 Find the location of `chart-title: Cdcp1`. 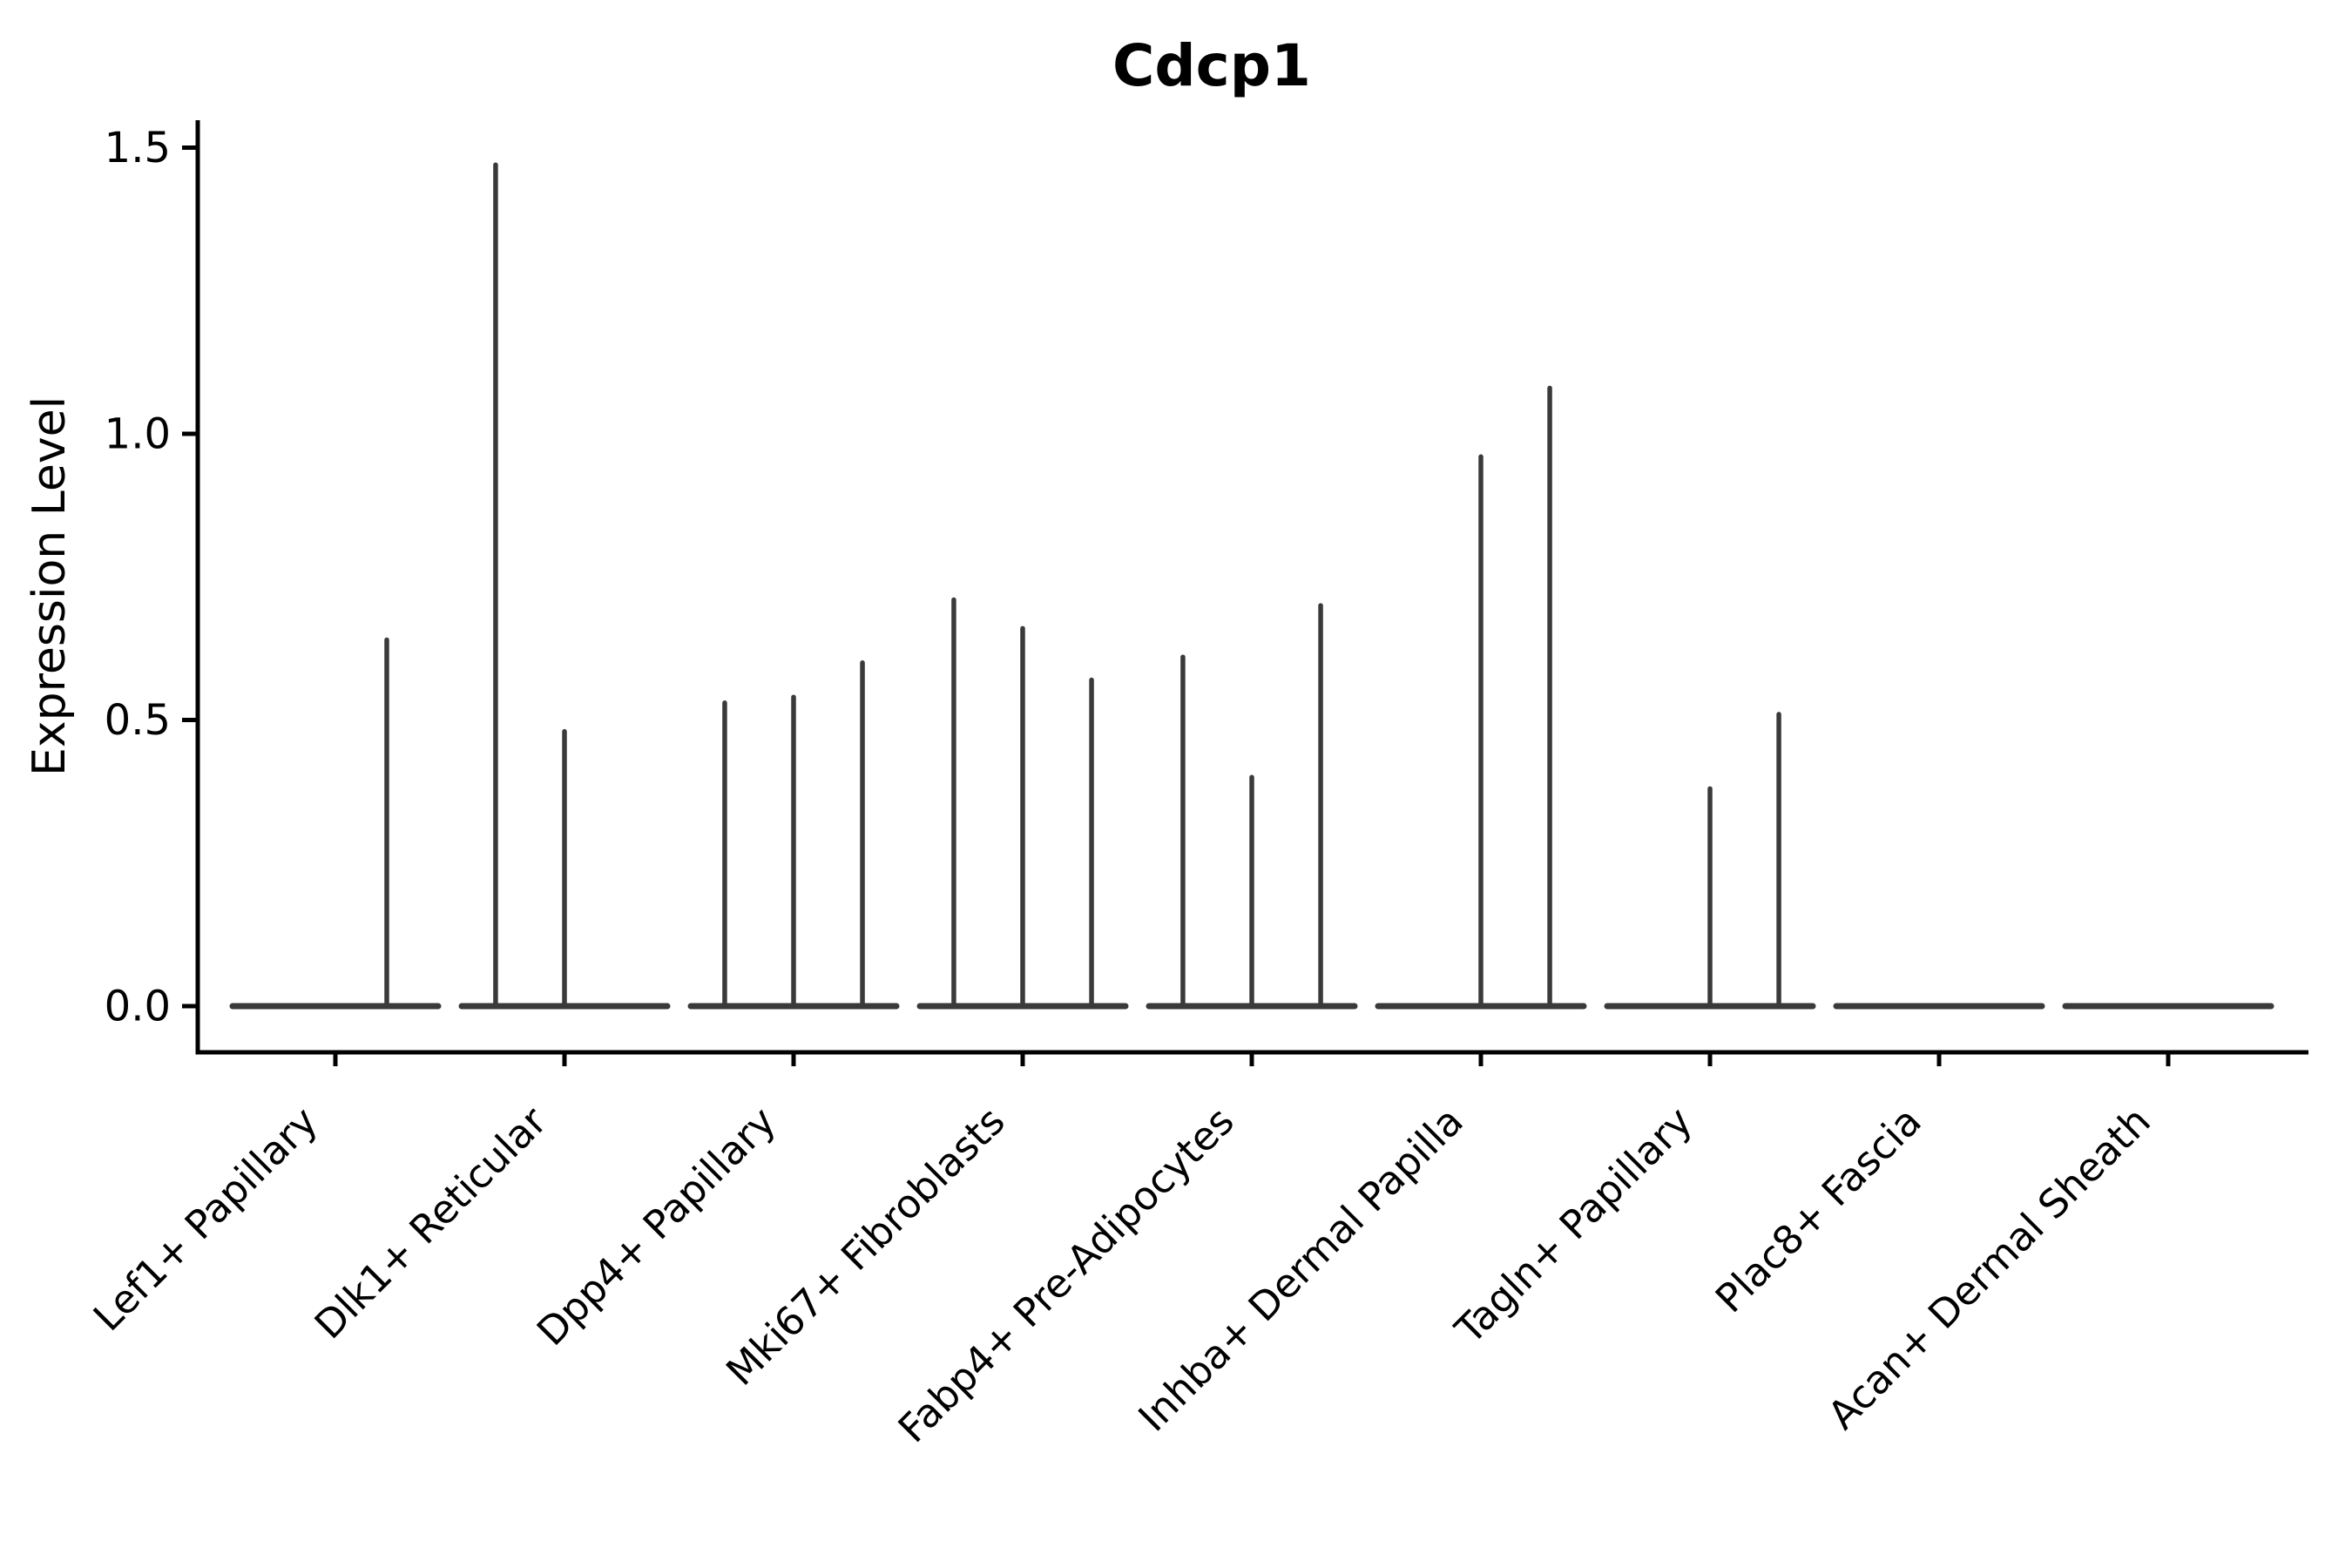

chart-title: Cdcp1 is located at coordinates (1211, 66).